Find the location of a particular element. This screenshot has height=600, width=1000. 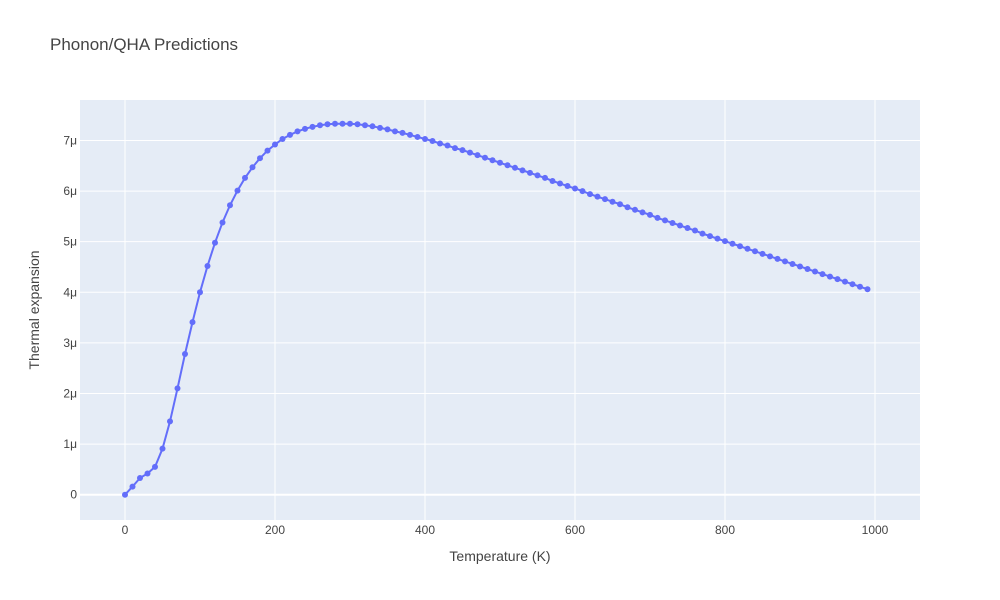

x-tick-label: 0 is located at coordinates (125, 530).